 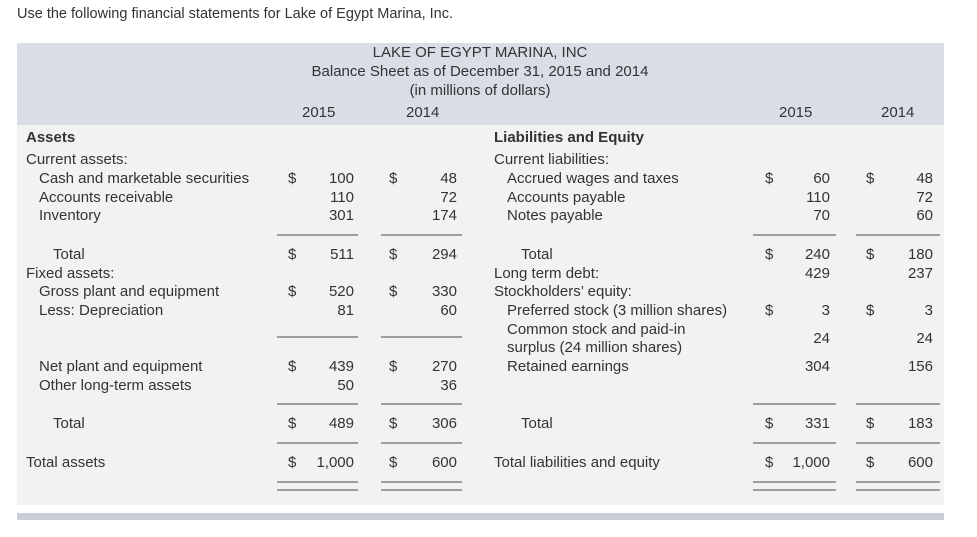 What do you see at coordinates (811, 462) in the screenshot?
I see `total-liabilities-equity-2015: 1,000` at bounding box center [811, 462].